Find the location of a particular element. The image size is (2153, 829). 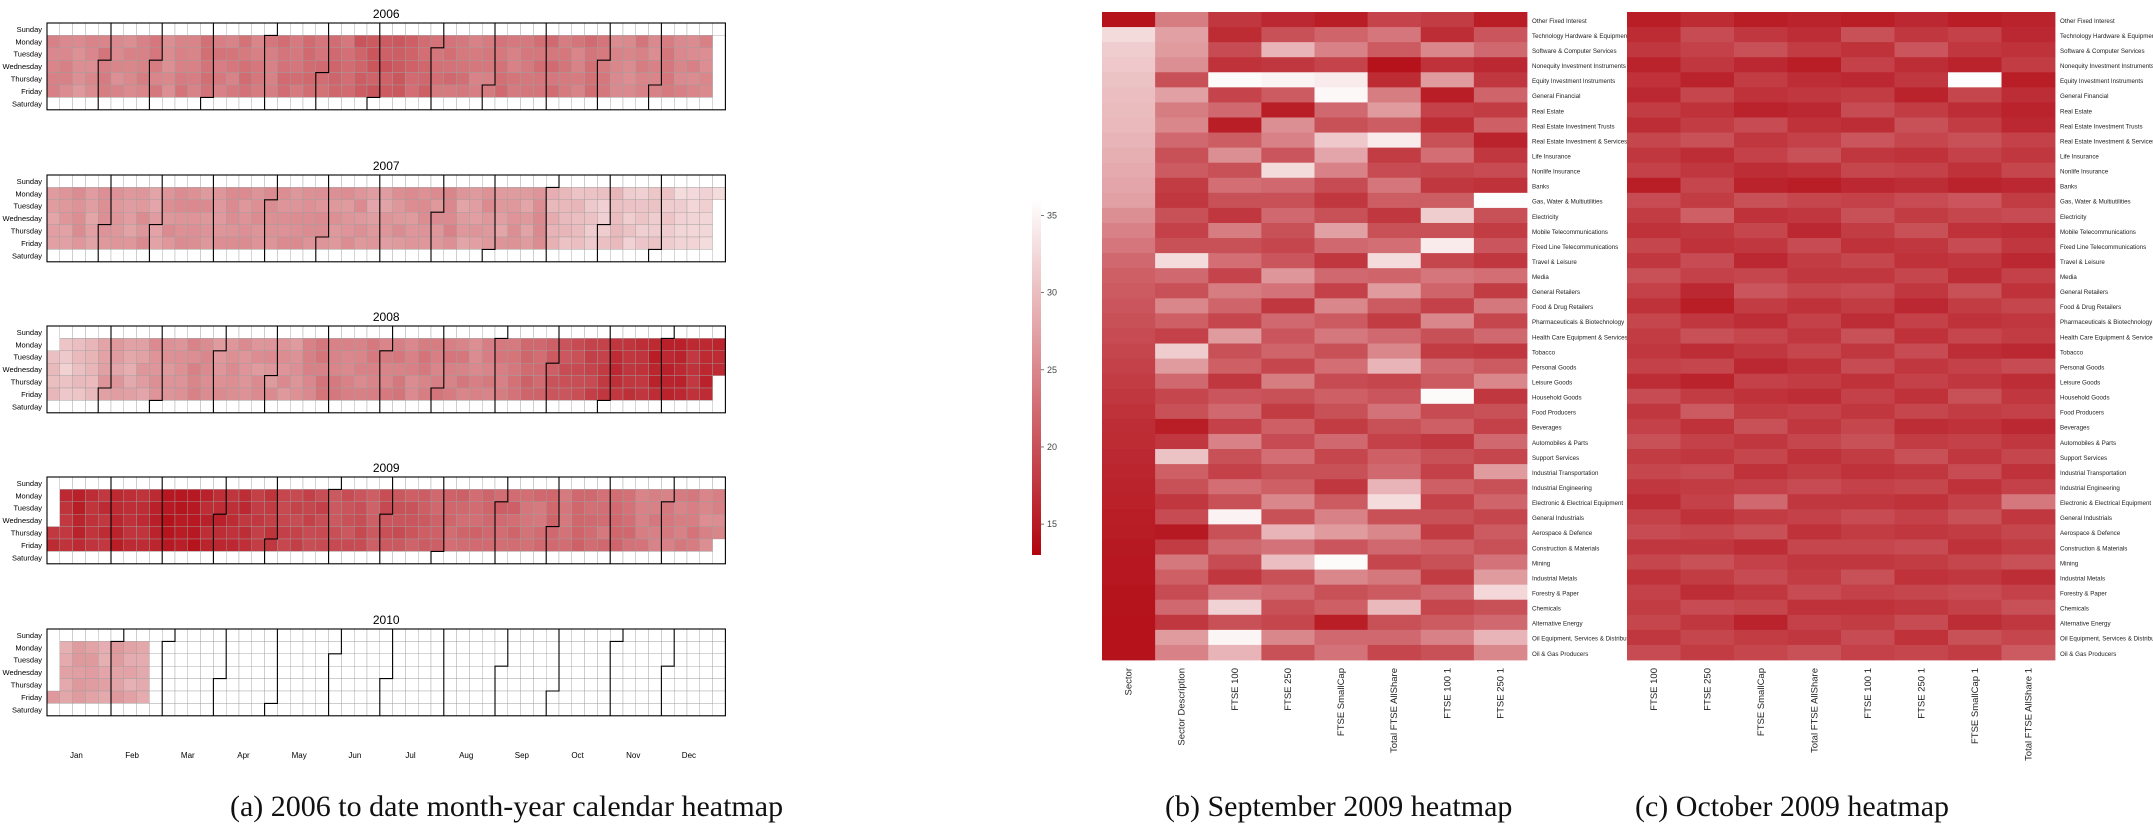

month-boundary is located at coordinates (271, 66).